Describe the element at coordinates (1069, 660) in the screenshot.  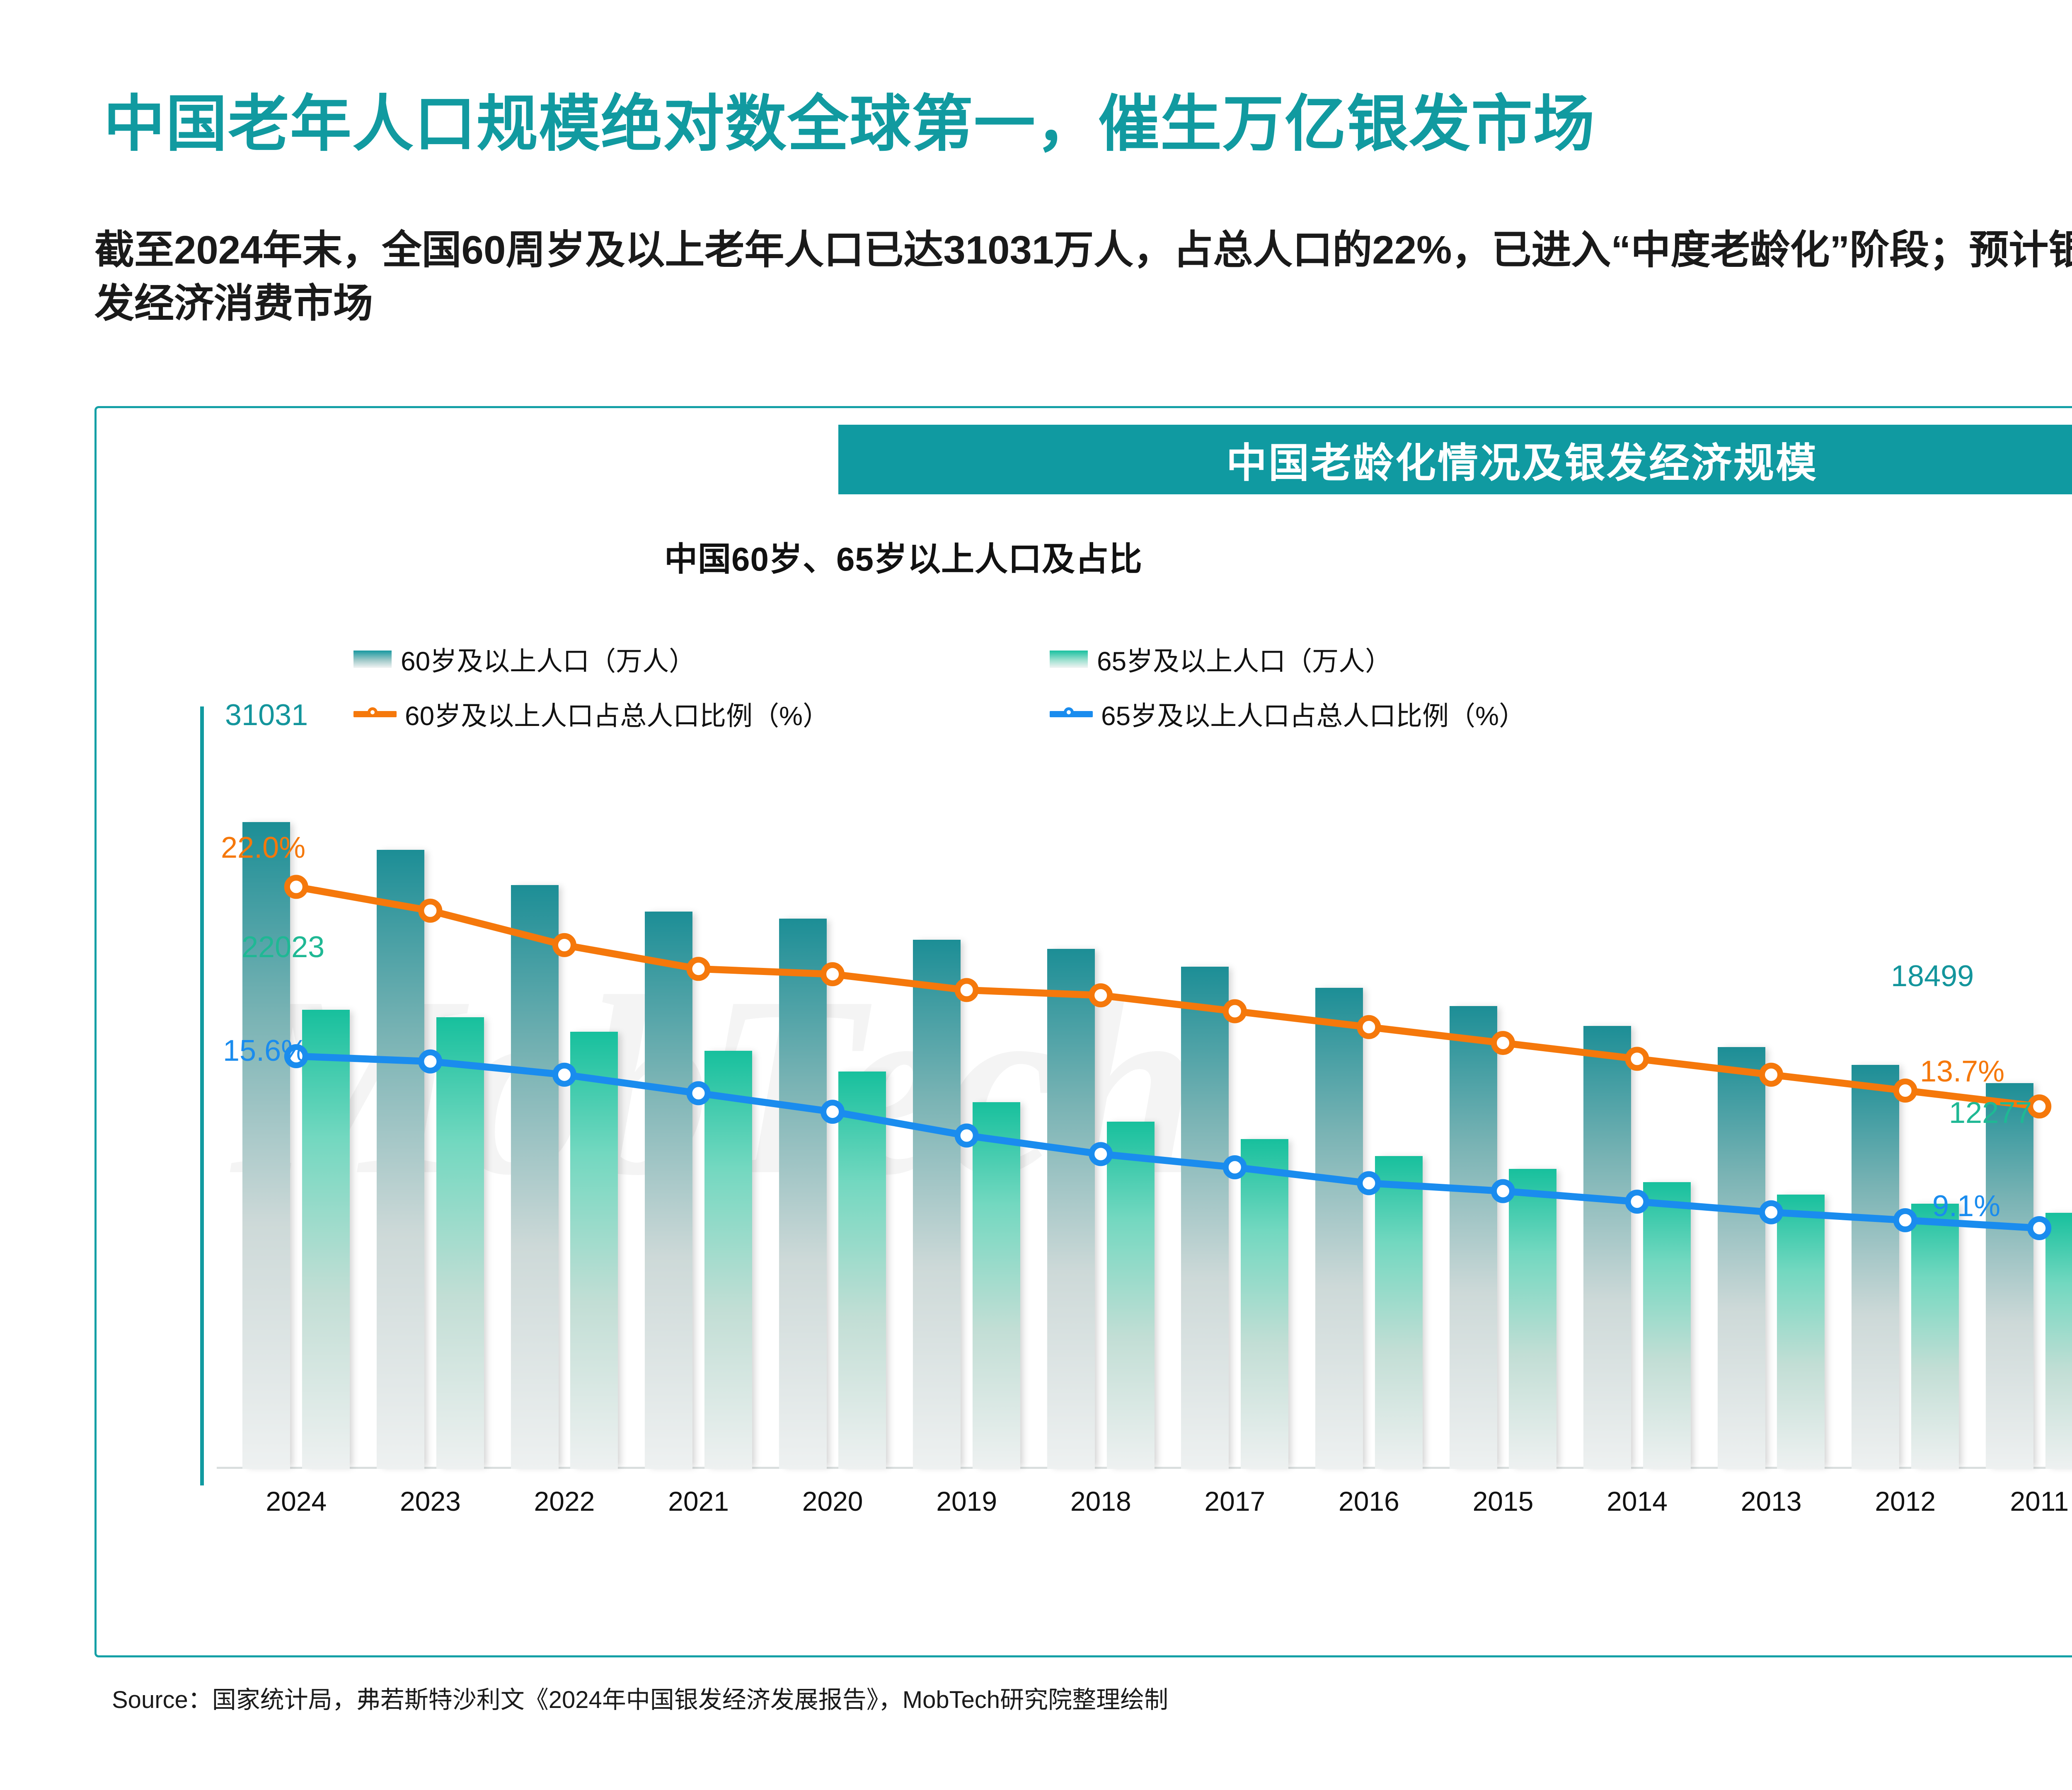
I see `legend-swatch-icon` at that location.